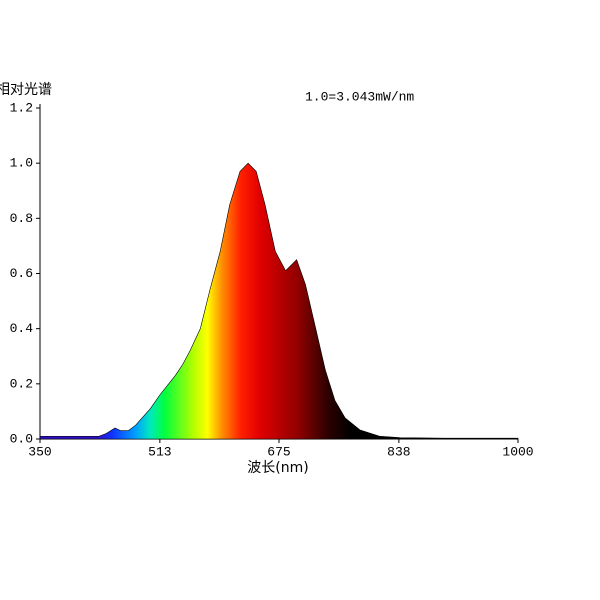 The image size is (600, 600). I want to click on y-tick-label: 1.0, so click(21, 163).